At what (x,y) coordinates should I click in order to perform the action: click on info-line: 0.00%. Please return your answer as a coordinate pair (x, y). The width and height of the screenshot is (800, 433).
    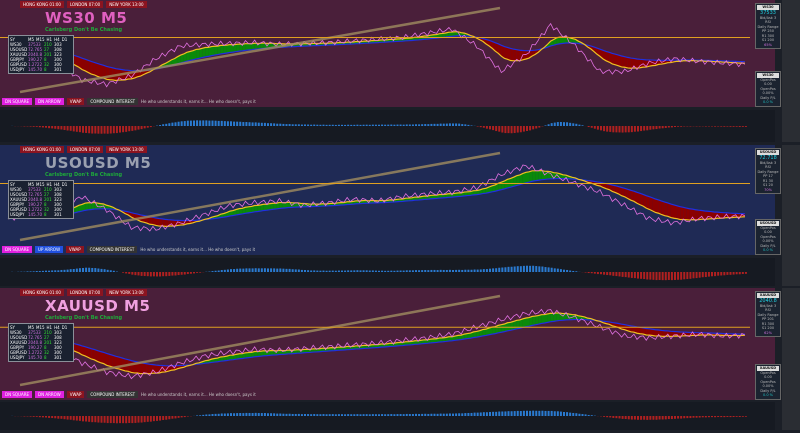
    Looking at the image, I should click on (768, 93).